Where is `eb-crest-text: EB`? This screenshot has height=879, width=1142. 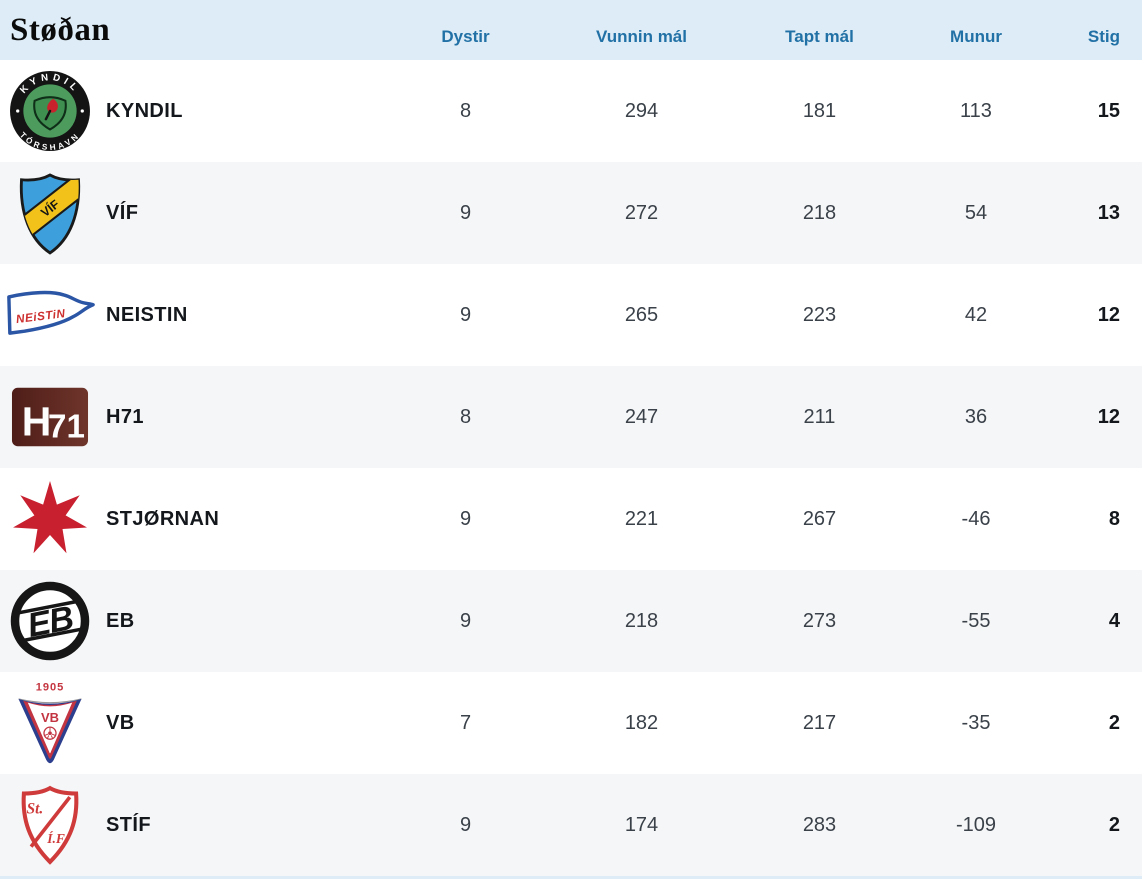 eb-crest-text: EB is located at coordinates (50, 622).